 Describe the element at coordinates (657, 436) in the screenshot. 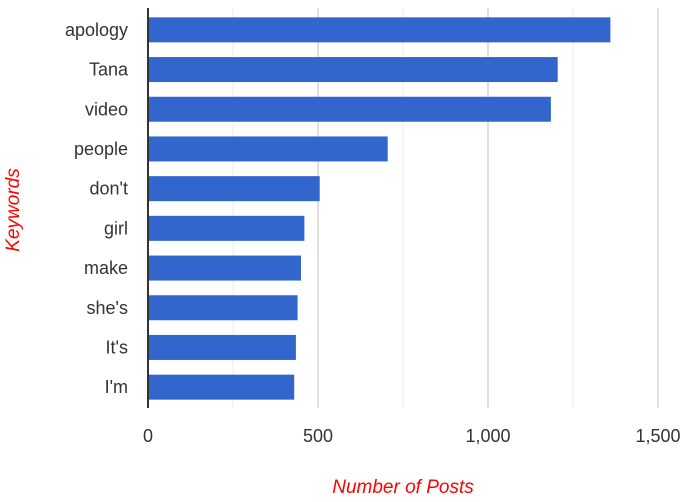

I see `x-tick-label: 1,500` at that location.